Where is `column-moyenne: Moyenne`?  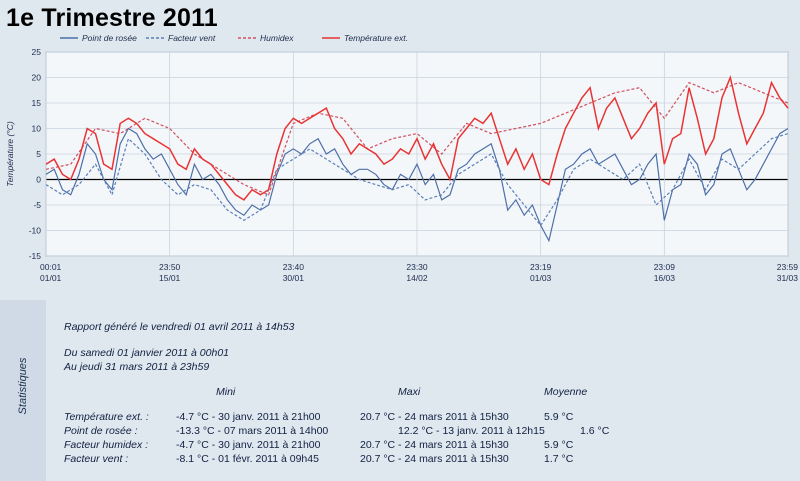 column-moyenne: Moyenne is located at coordinates (566, 392).